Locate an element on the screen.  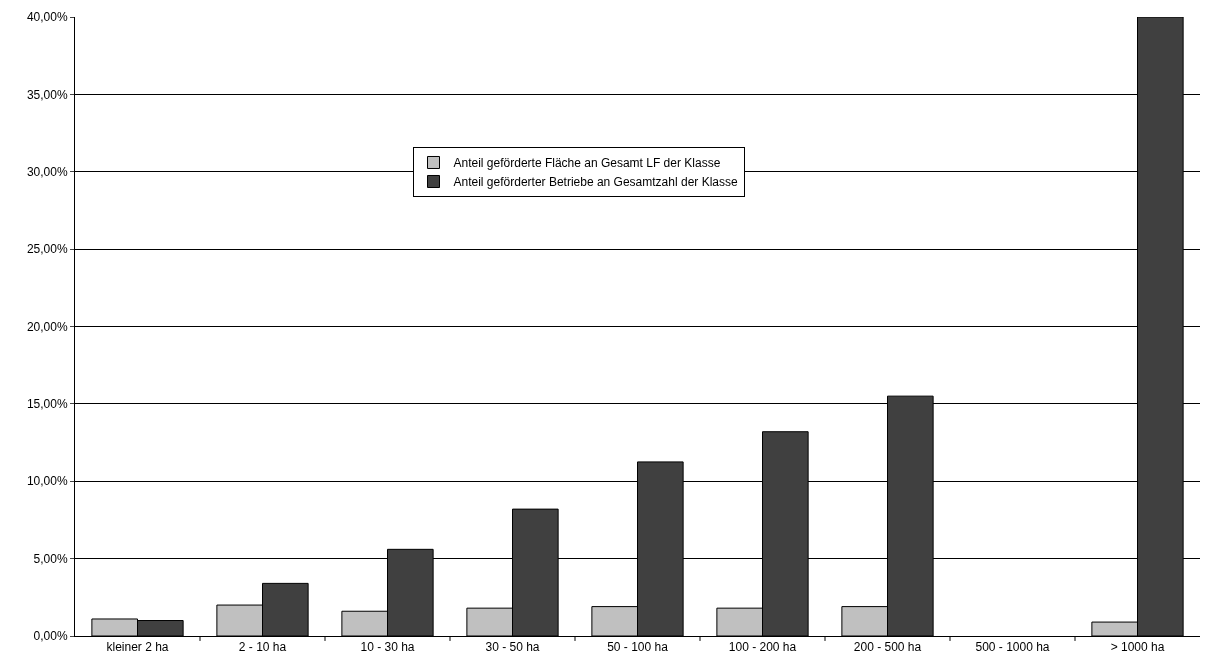
x-tick-label: 10 - 30 ha is located at coordinates (387, 647).